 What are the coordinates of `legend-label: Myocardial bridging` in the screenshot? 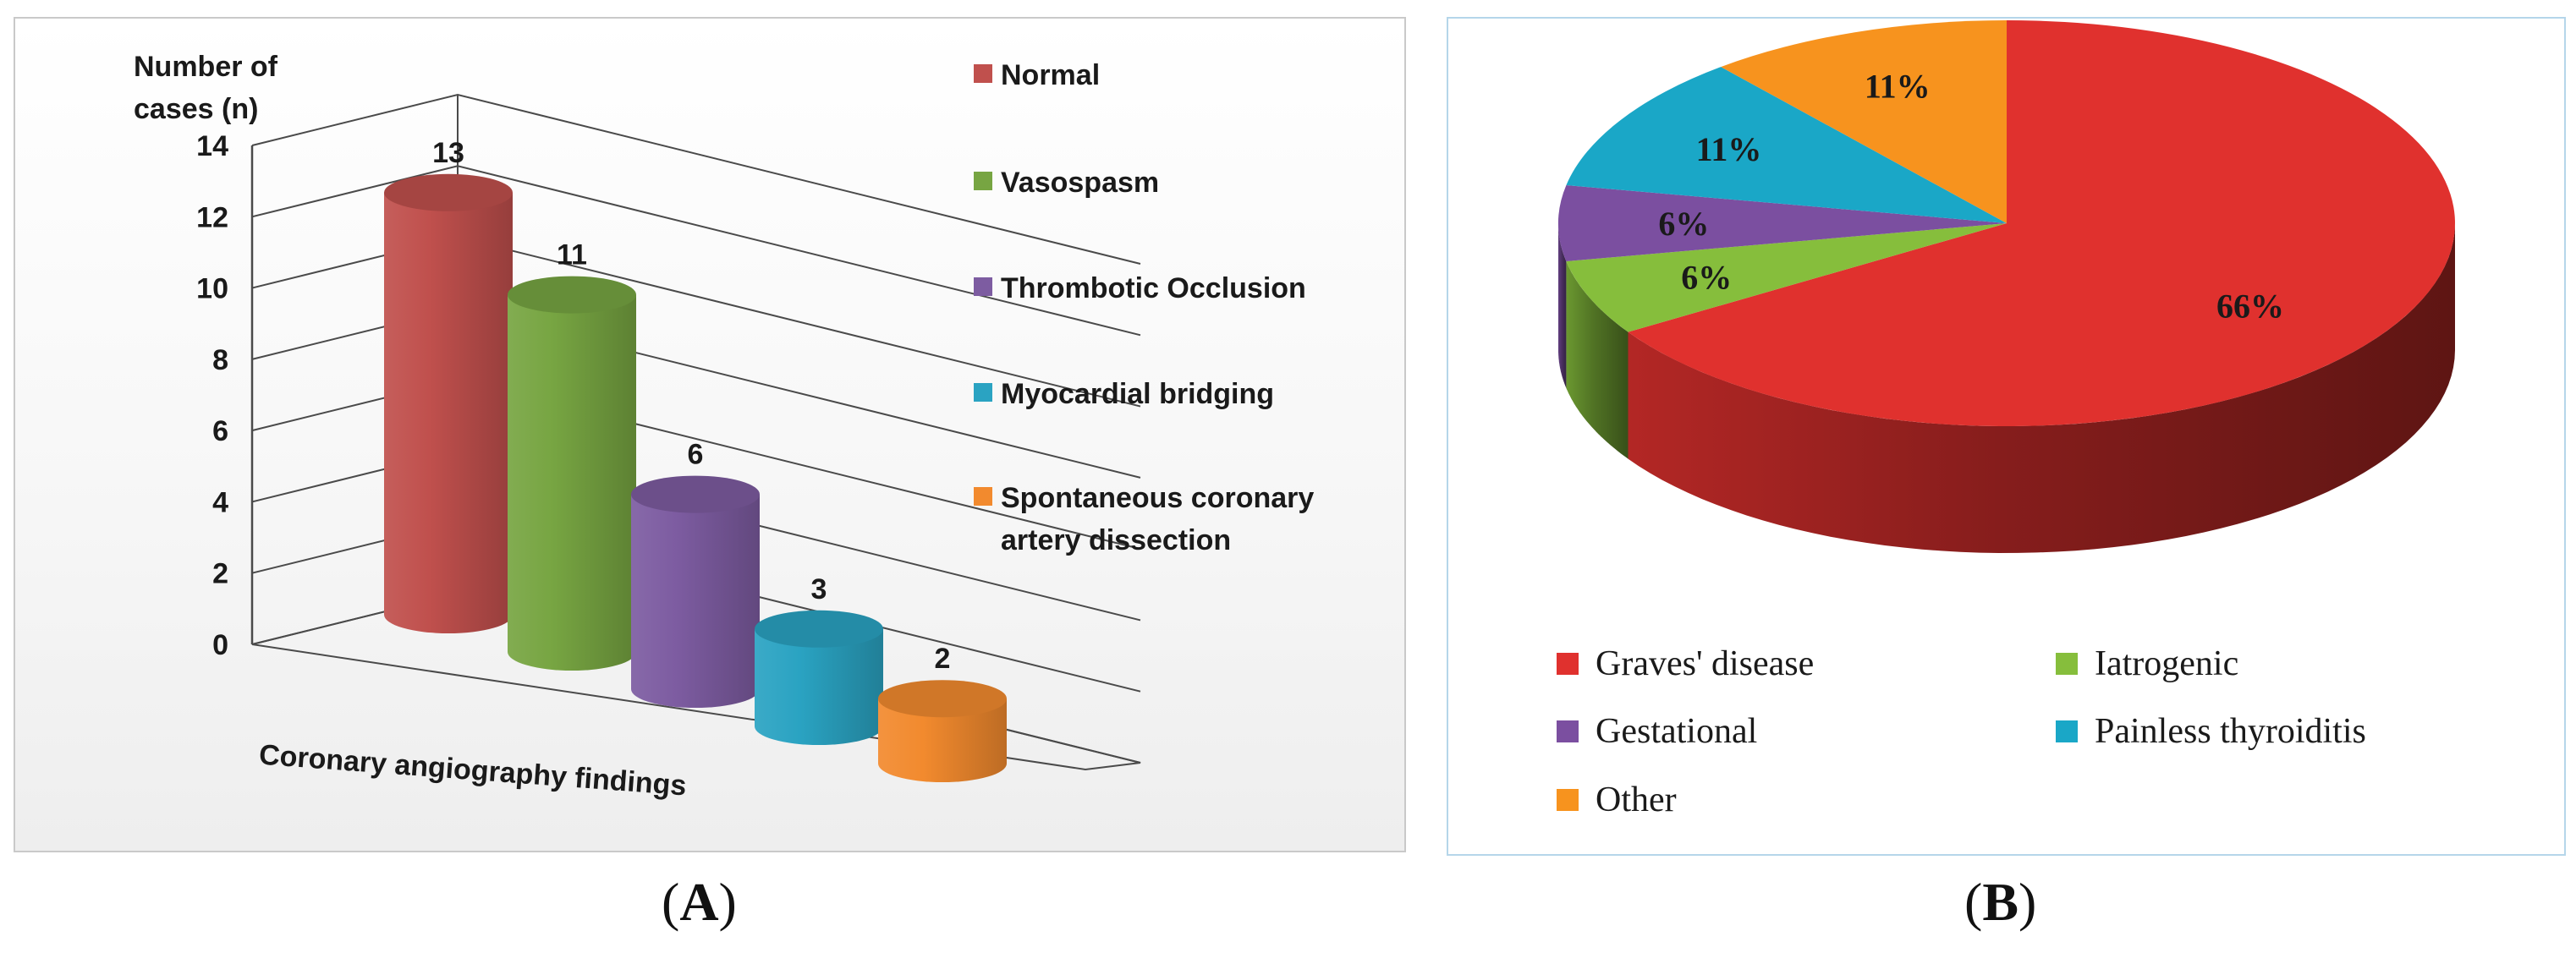 It's located at (1137, 394).